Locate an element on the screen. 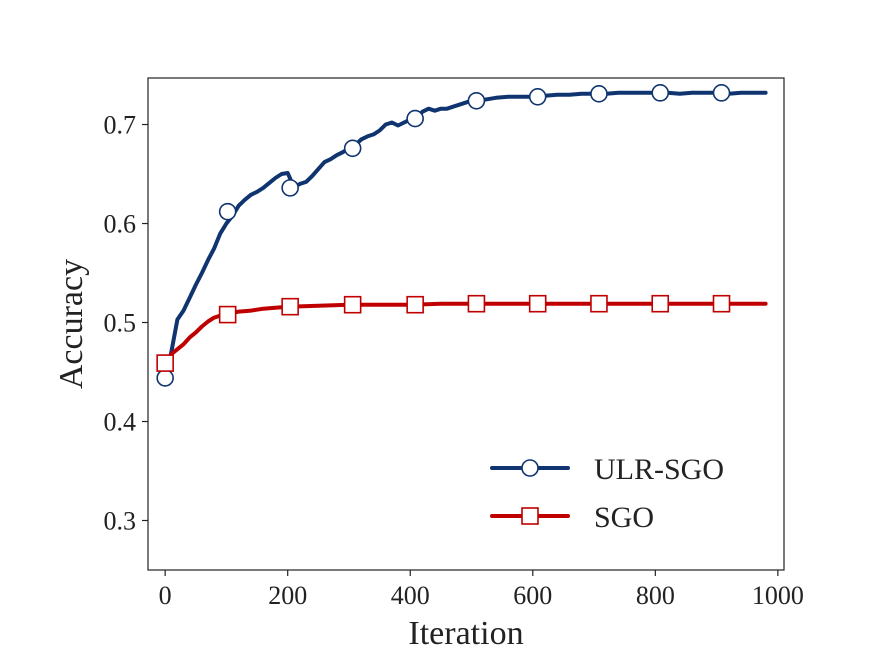 The image size is (872, 659). x-axis-title: Iteration is located at coordinates (465, 633).